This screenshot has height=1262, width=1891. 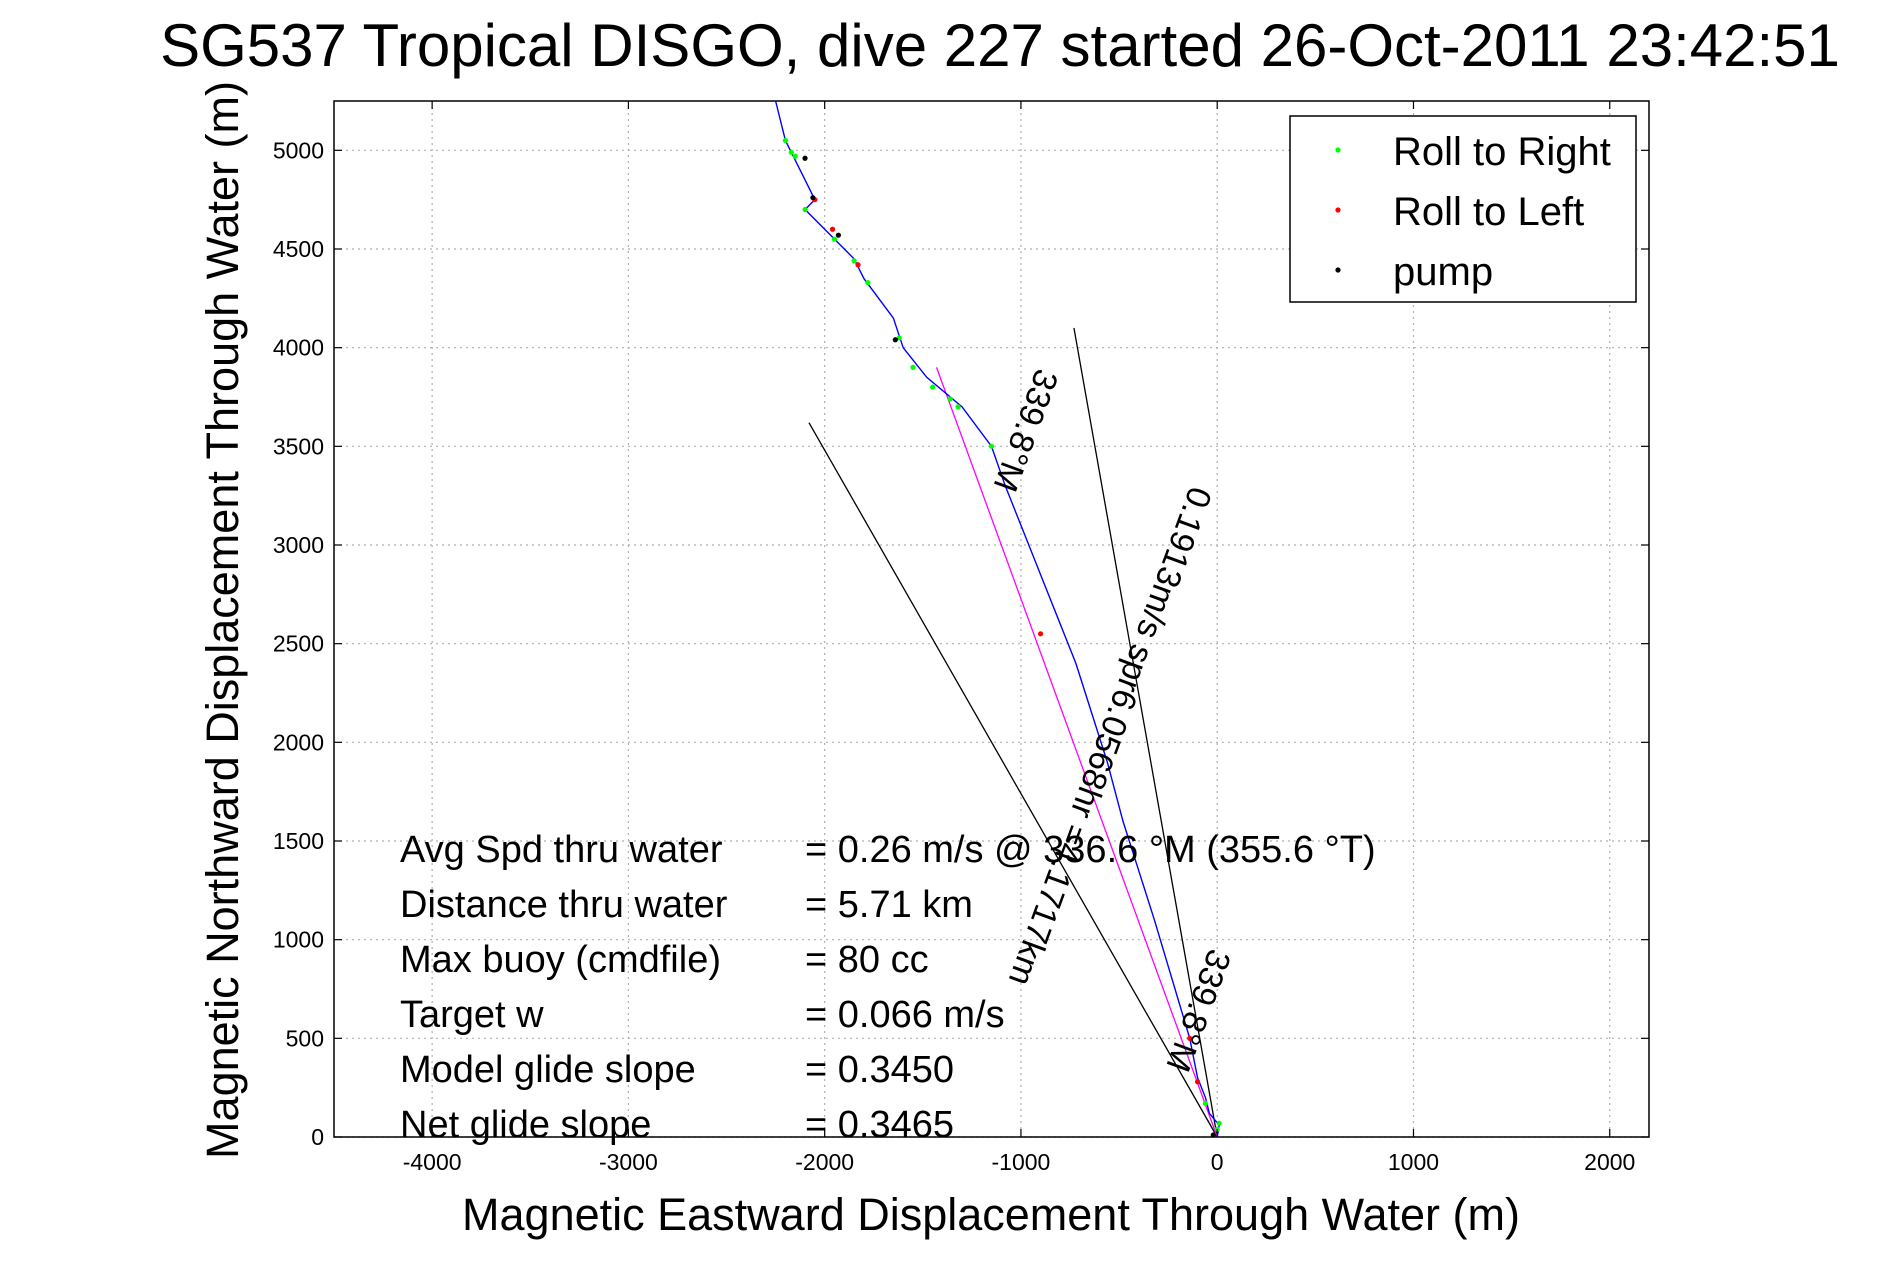 What do you see at coordinates (879, 1070) in the screenshot?
I see `stat-value: = 0.3450` at bounding box center [879, 1070].